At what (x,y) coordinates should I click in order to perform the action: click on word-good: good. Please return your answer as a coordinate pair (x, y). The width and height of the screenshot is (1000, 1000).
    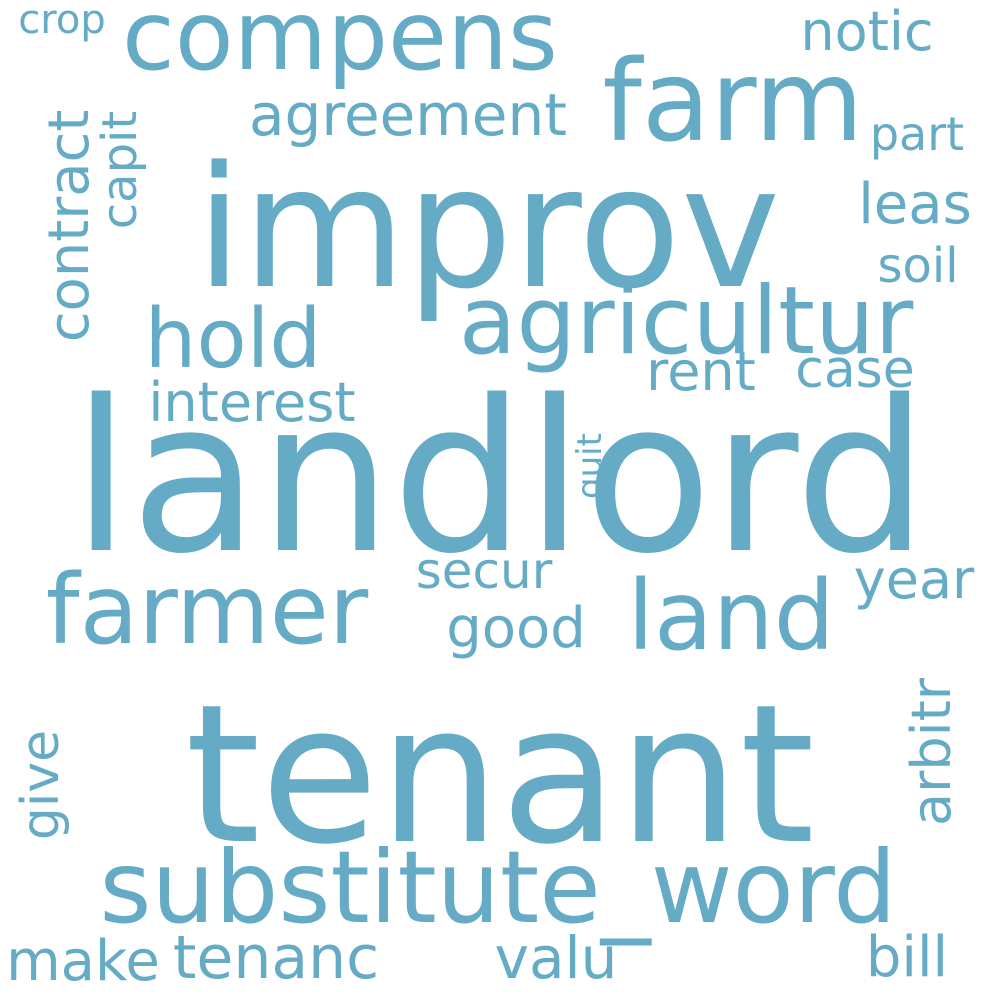
    Looking at the image, I should click on (516, 628).